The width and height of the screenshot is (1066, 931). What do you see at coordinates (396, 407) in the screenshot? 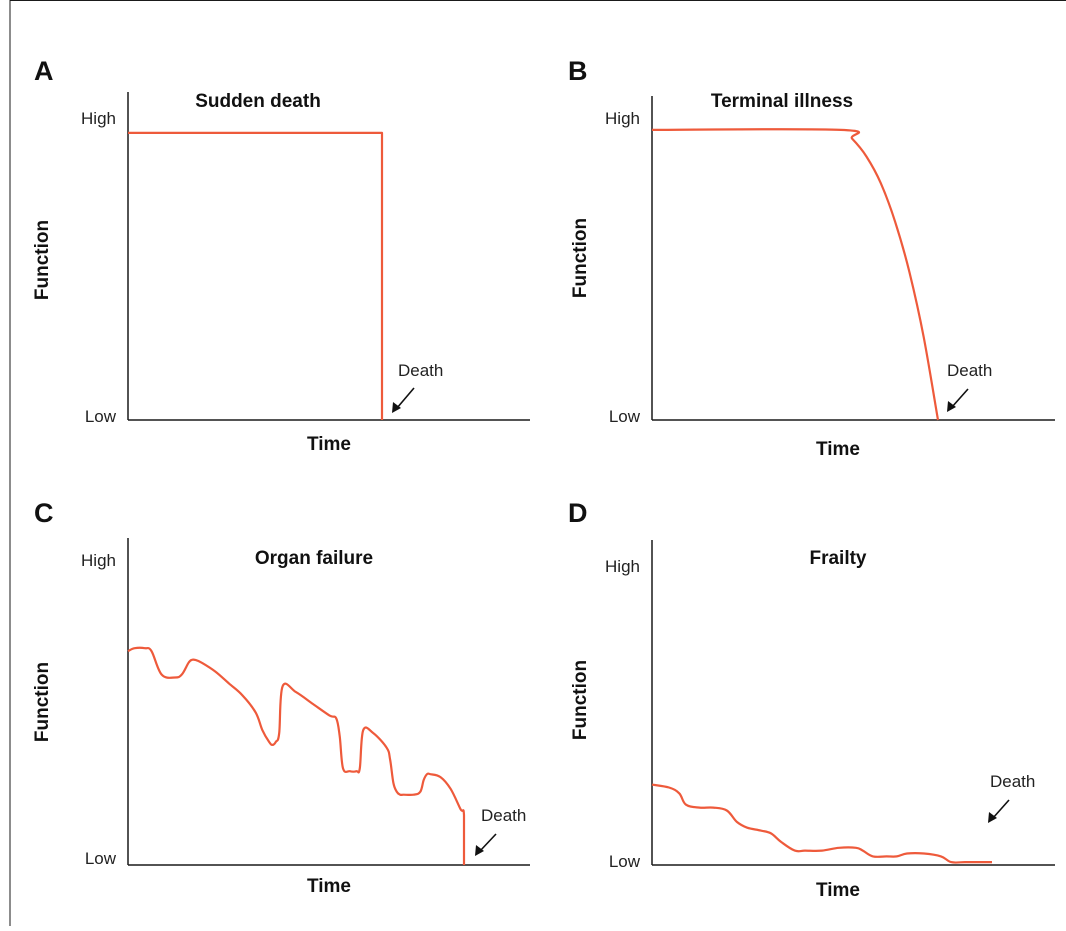
I see `panel-a-death-arrowhead` at bounding box center [396, 407].